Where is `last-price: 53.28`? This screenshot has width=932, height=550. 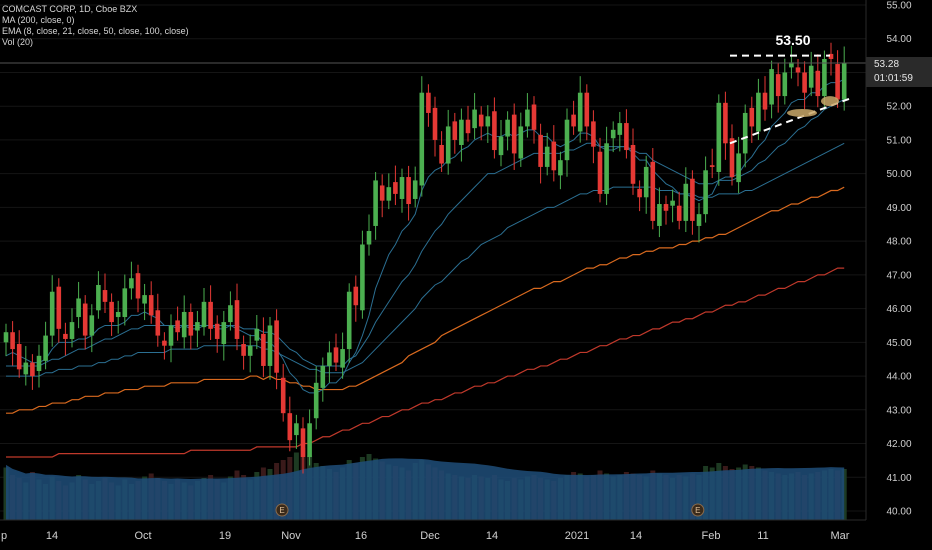
last-price: 53.28 is located at coordinates (887, 64).